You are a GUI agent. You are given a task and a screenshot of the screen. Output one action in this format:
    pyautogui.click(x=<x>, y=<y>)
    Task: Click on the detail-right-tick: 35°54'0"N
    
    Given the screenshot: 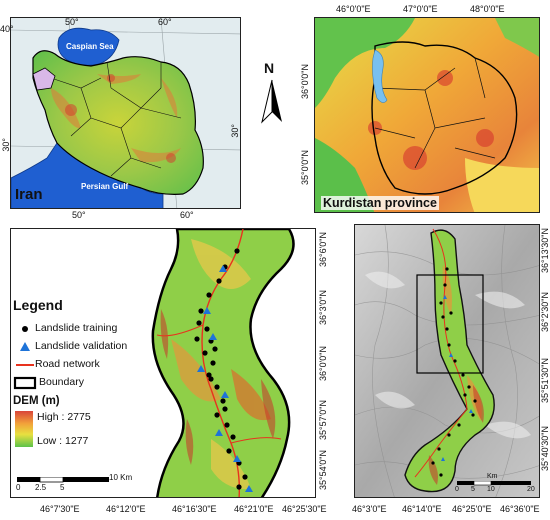 What is the action you would take?
    pyautogui.click(x=323, y=470)
    